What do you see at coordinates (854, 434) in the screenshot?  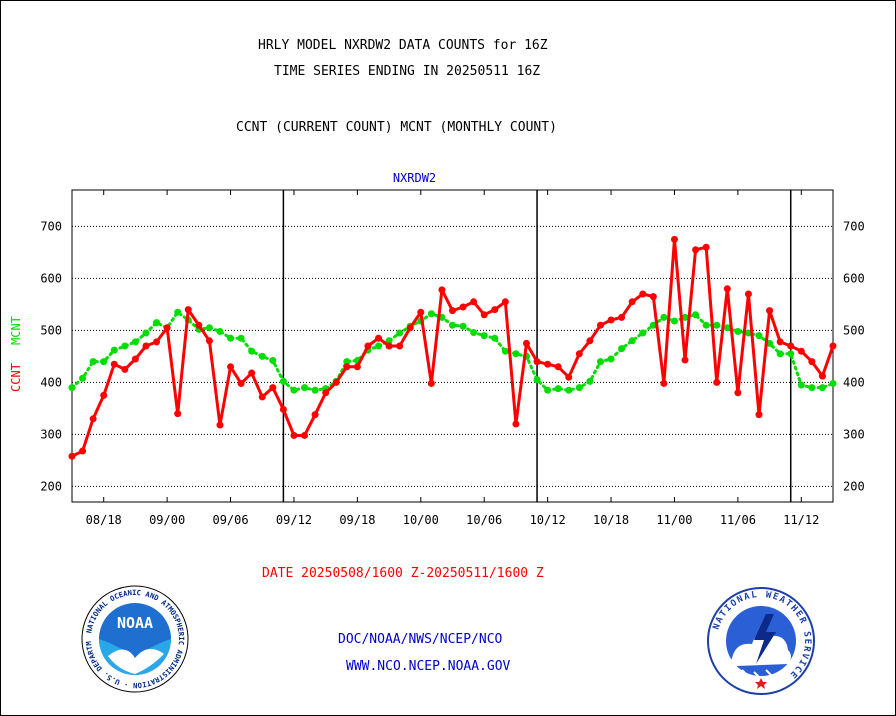 I see `y-tick-label-right: 300` at bounding box center [854, 434].